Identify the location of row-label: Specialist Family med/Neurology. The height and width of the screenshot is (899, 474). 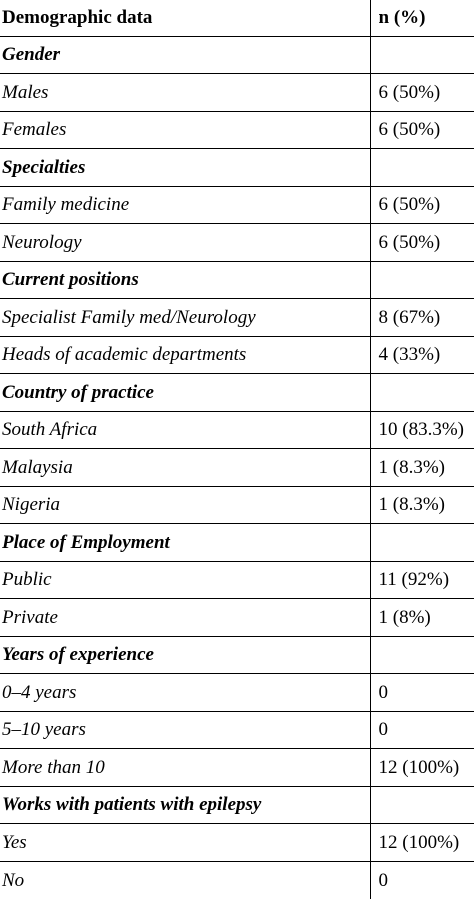
(185, 317).